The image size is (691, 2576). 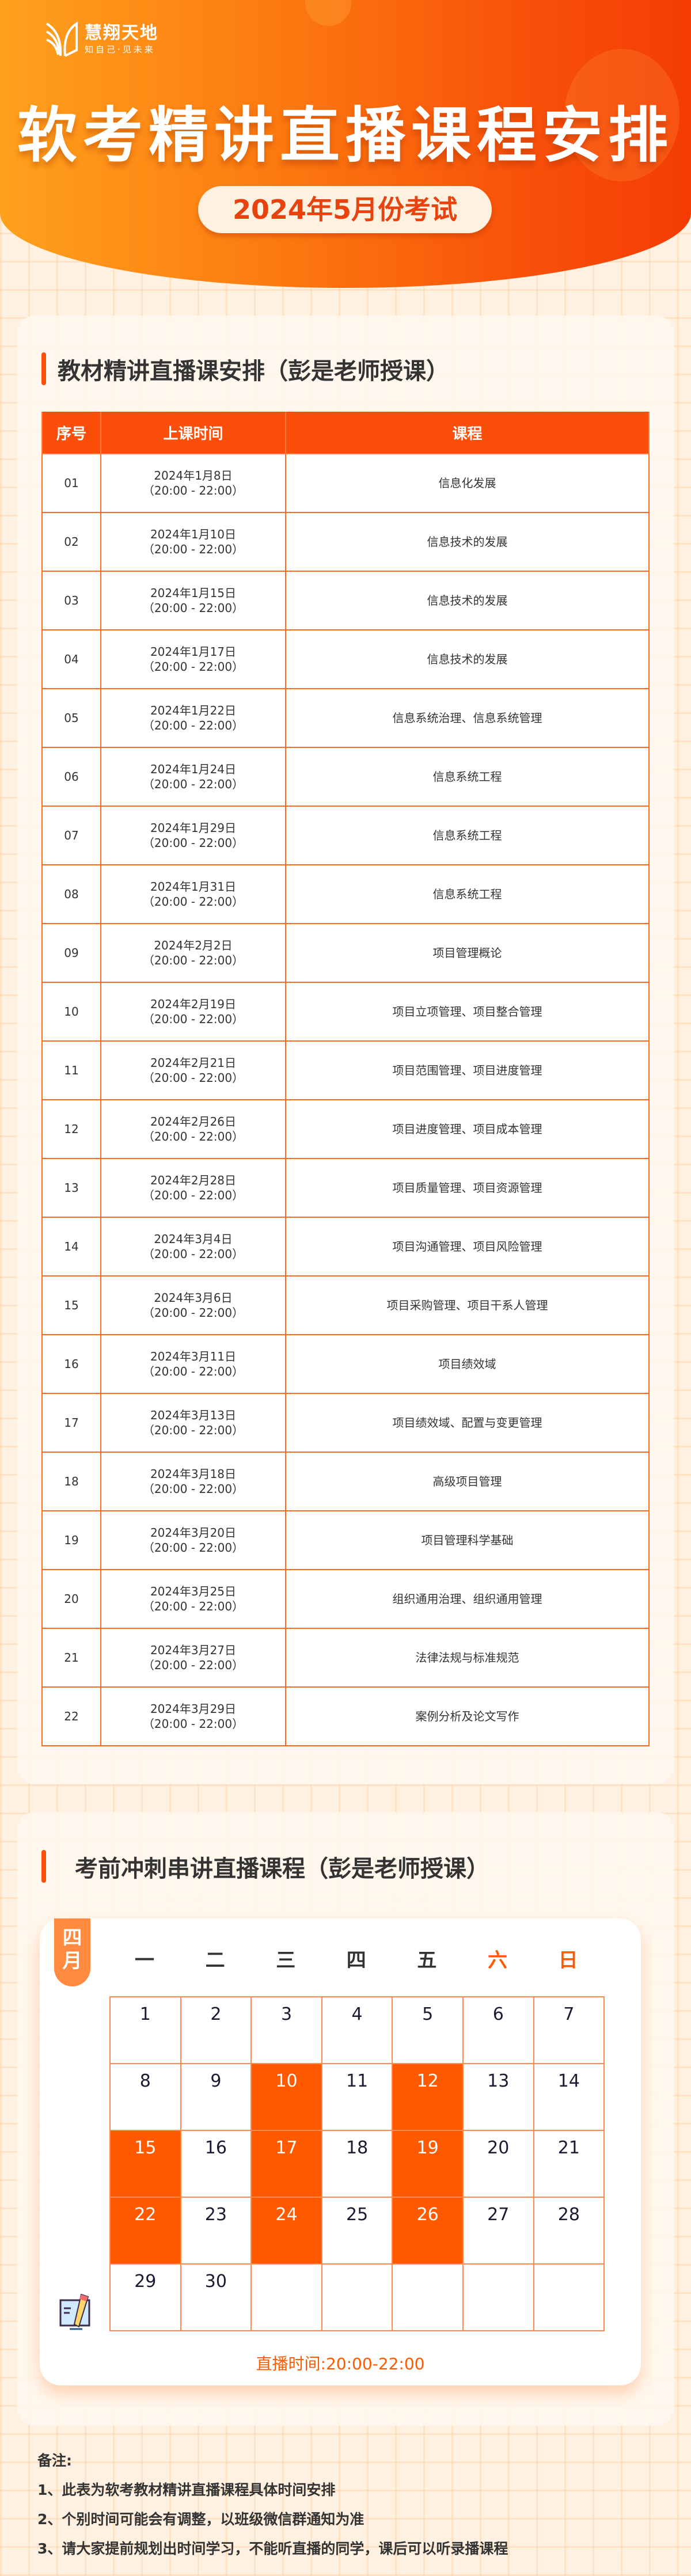 What do you see at coordinates (569, 2097) in the screenshot?
I see `calendar-day: 14` at bounding box center [569, 2097].